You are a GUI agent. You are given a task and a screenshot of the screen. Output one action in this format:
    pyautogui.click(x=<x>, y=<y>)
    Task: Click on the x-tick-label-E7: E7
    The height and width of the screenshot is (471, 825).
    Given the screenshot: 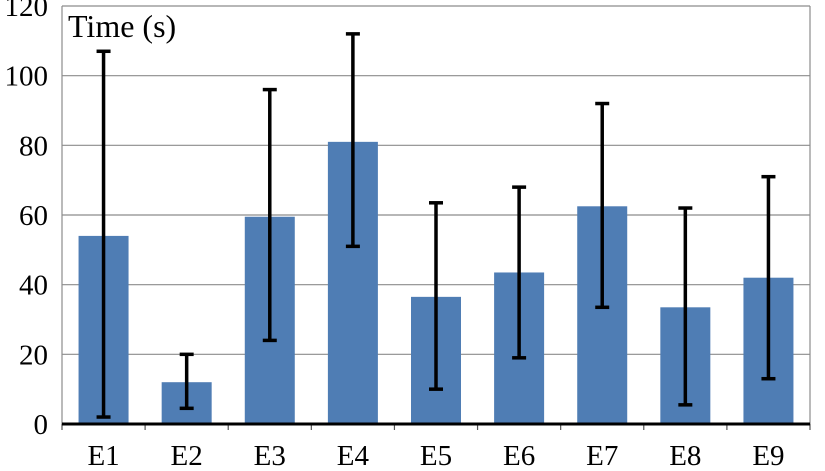 What is the action you would take?
    pyautogui.click(x=602, y=455)
    